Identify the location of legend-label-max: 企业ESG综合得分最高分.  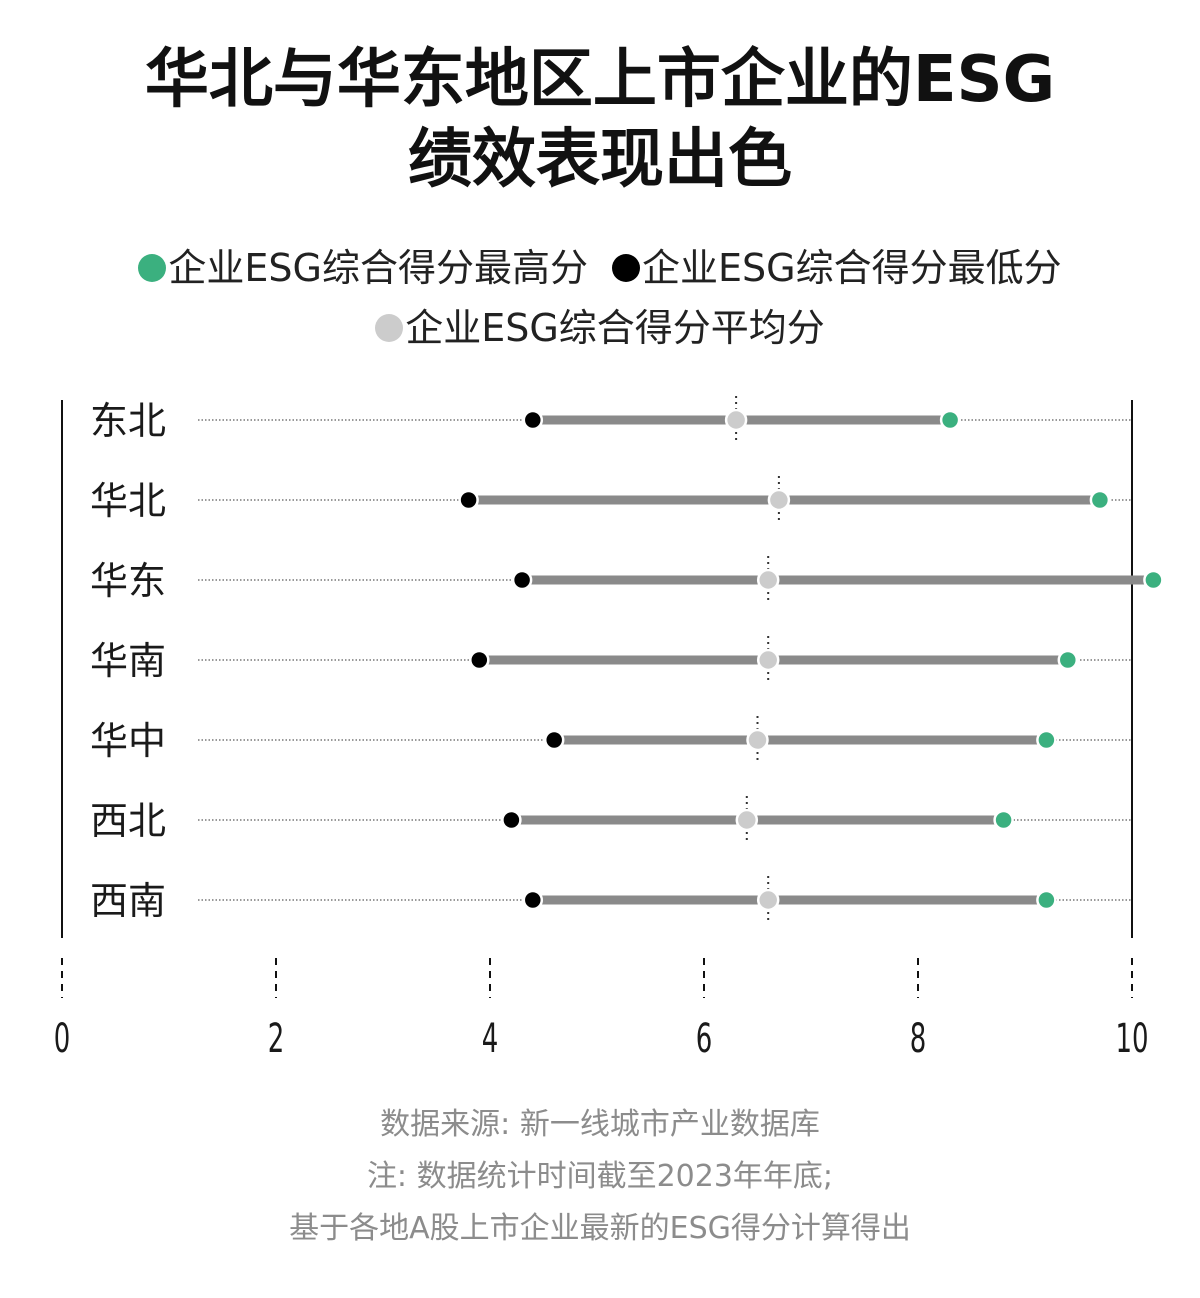
(378, 268).